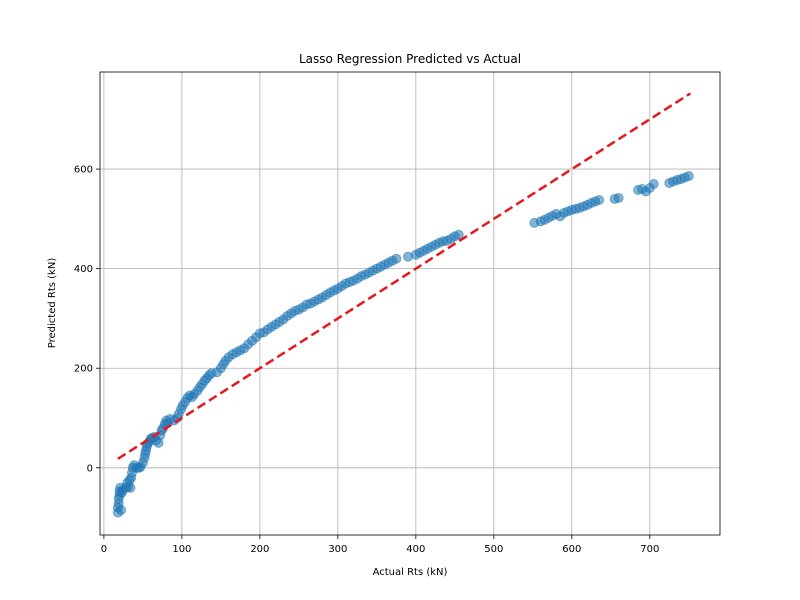 The height and width of the screenshot is (600, 800). Describe the element at coordinates (649, 549) in the screenshot. I see `x-tick-label: 700` at that location.